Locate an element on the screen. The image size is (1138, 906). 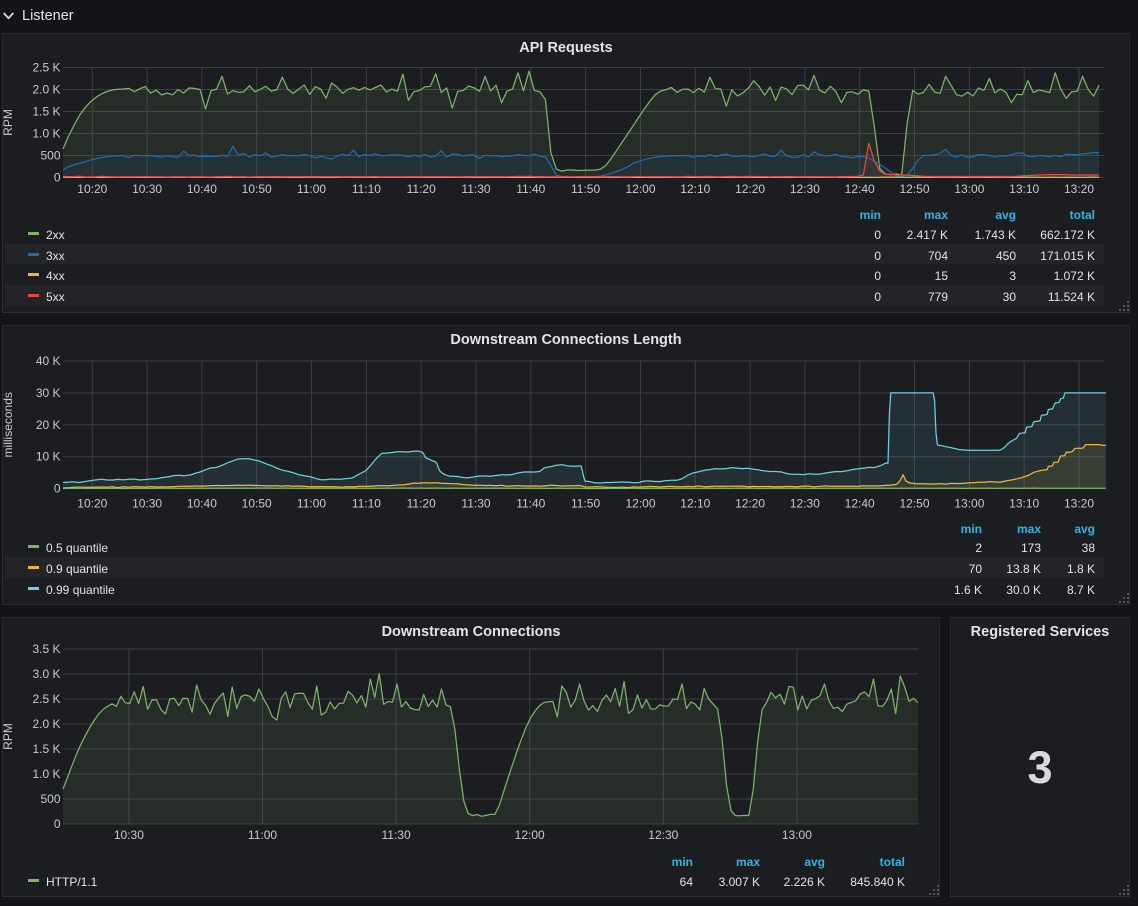
svg-text: 30 K is located at coordinates (48, 393).